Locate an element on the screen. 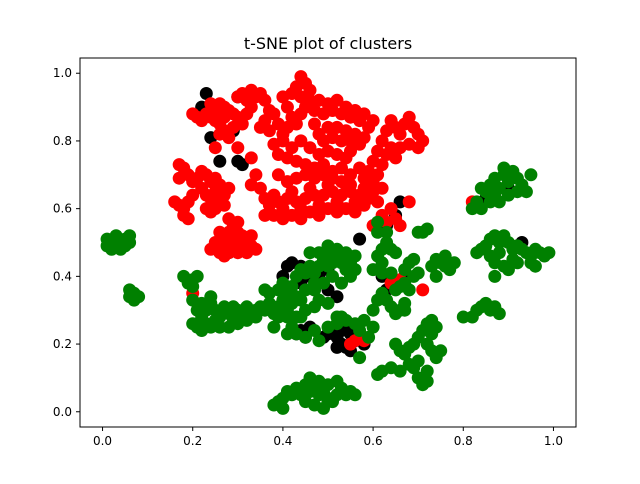 This screenshot has height=484, width=640. x-tick-label: 0.6 is located at coordinates (373, 441).